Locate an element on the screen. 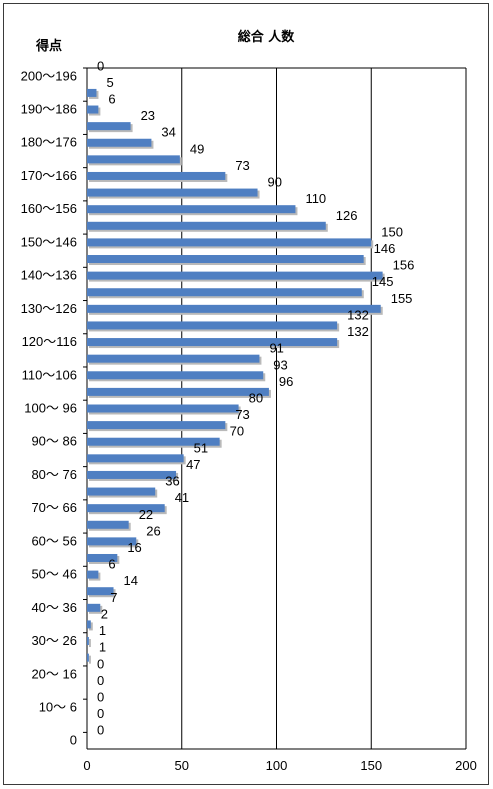  x-tick-label: 50 is located at coordinates (182, 765).